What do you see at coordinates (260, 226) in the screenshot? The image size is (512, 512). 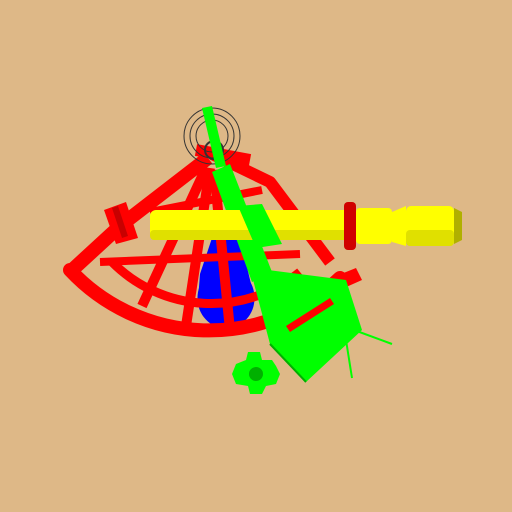 I see `index-arm-strap` at bounding box center [260, 226].